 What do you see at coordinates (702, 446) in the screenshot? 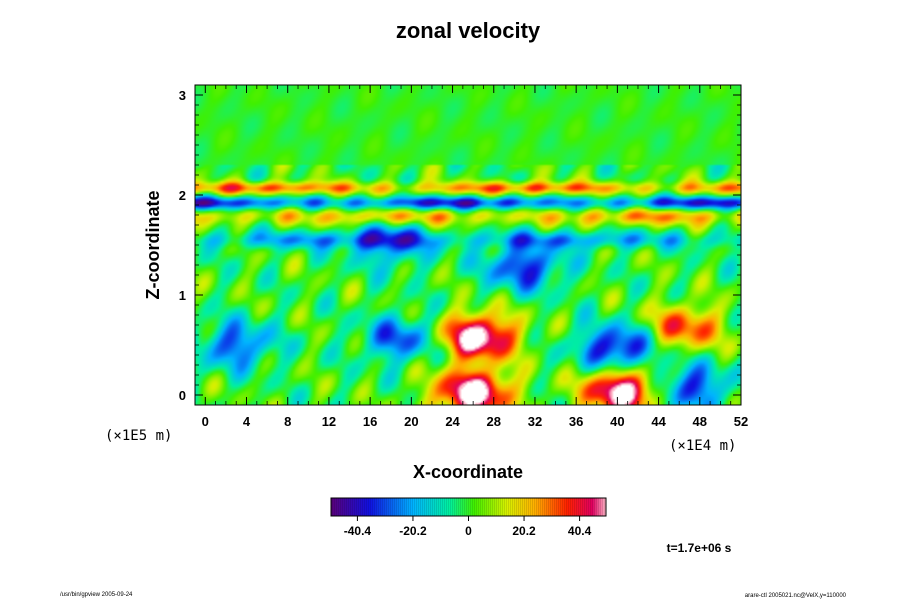
I see `x-scale-note: (×1E4 m)` at bounding box center [702, 446].